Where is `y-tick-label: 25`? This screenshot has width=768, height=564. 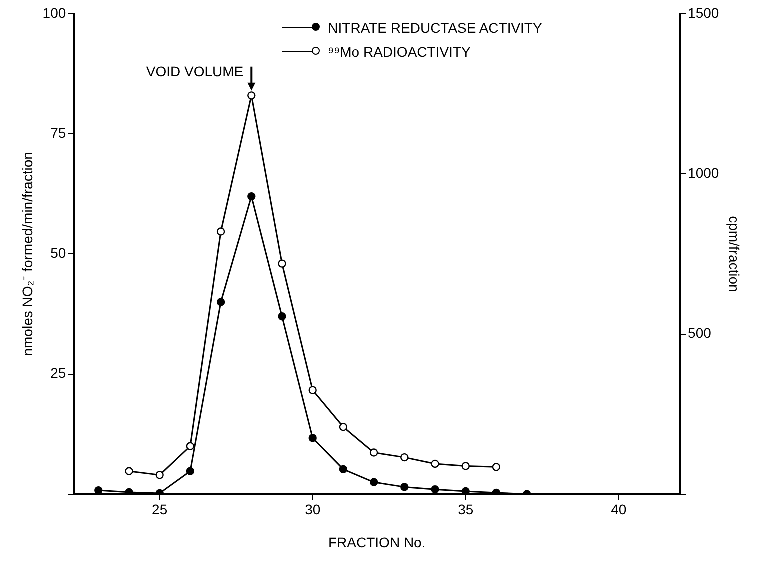 y-tick-label: 25 is located at coordinates (58, 373).